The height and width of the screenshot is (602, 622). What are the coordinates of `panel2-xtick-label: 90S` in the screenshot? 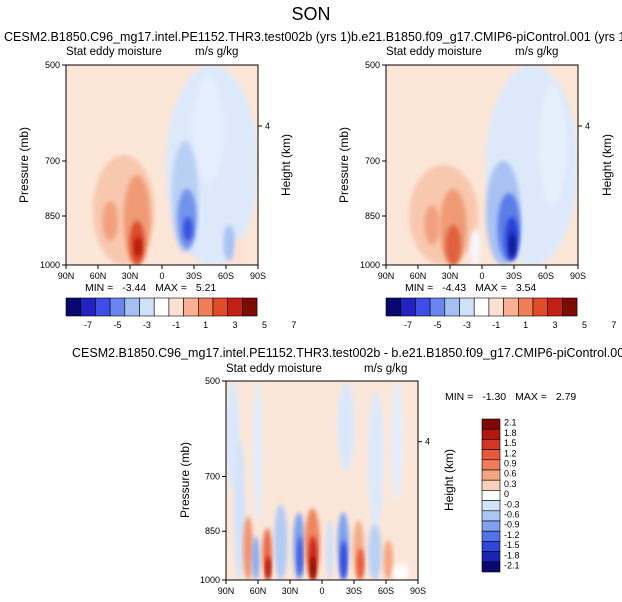 It's located at (578, 276).